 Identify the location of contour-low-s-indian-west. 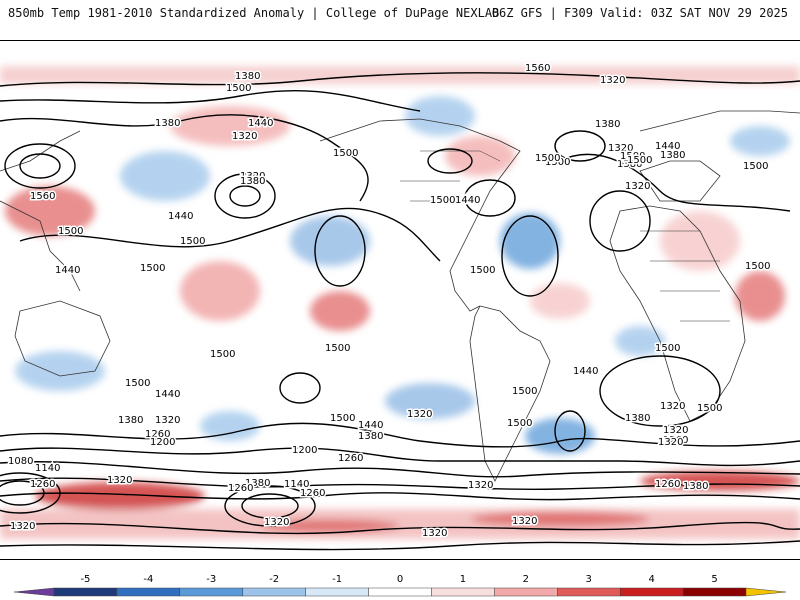
(30, 493).